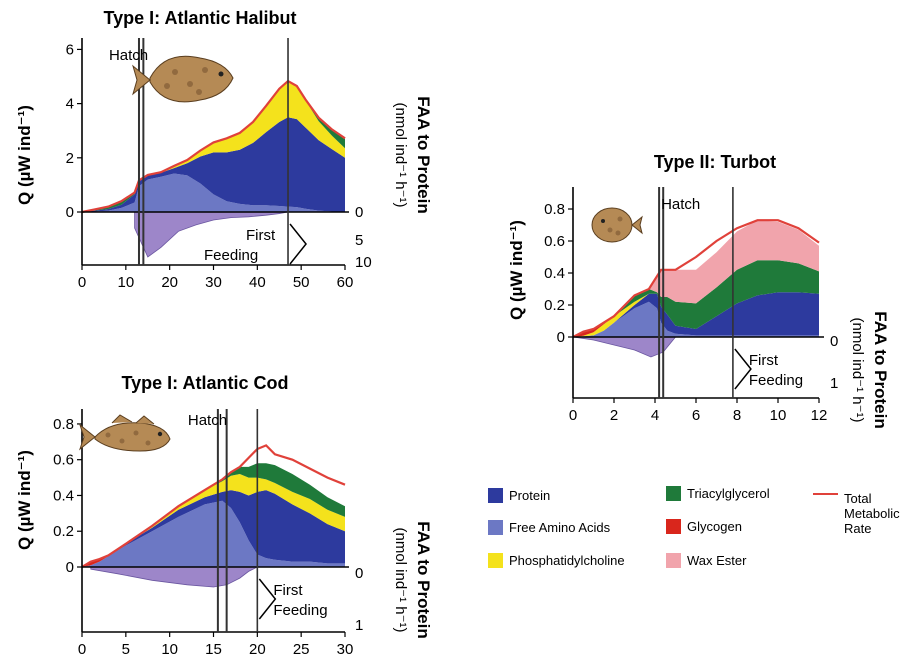 The width and height of the screenshot is (912, 671). Describe the element at coordinates (400, 579) in the screenshot. I see `y2-axis-units: (nmol ind⁻¹ h⁻¹)` at that location.